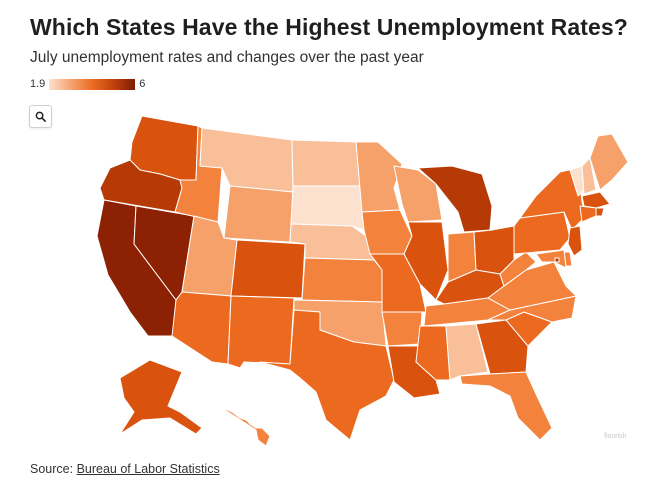 This screenshot has width=650, height=490. What do you see at coordinates (148, 469) in the screenshot?
I see `source-link: Bureau of Labor Statistics` at bounding box center [148, 469].